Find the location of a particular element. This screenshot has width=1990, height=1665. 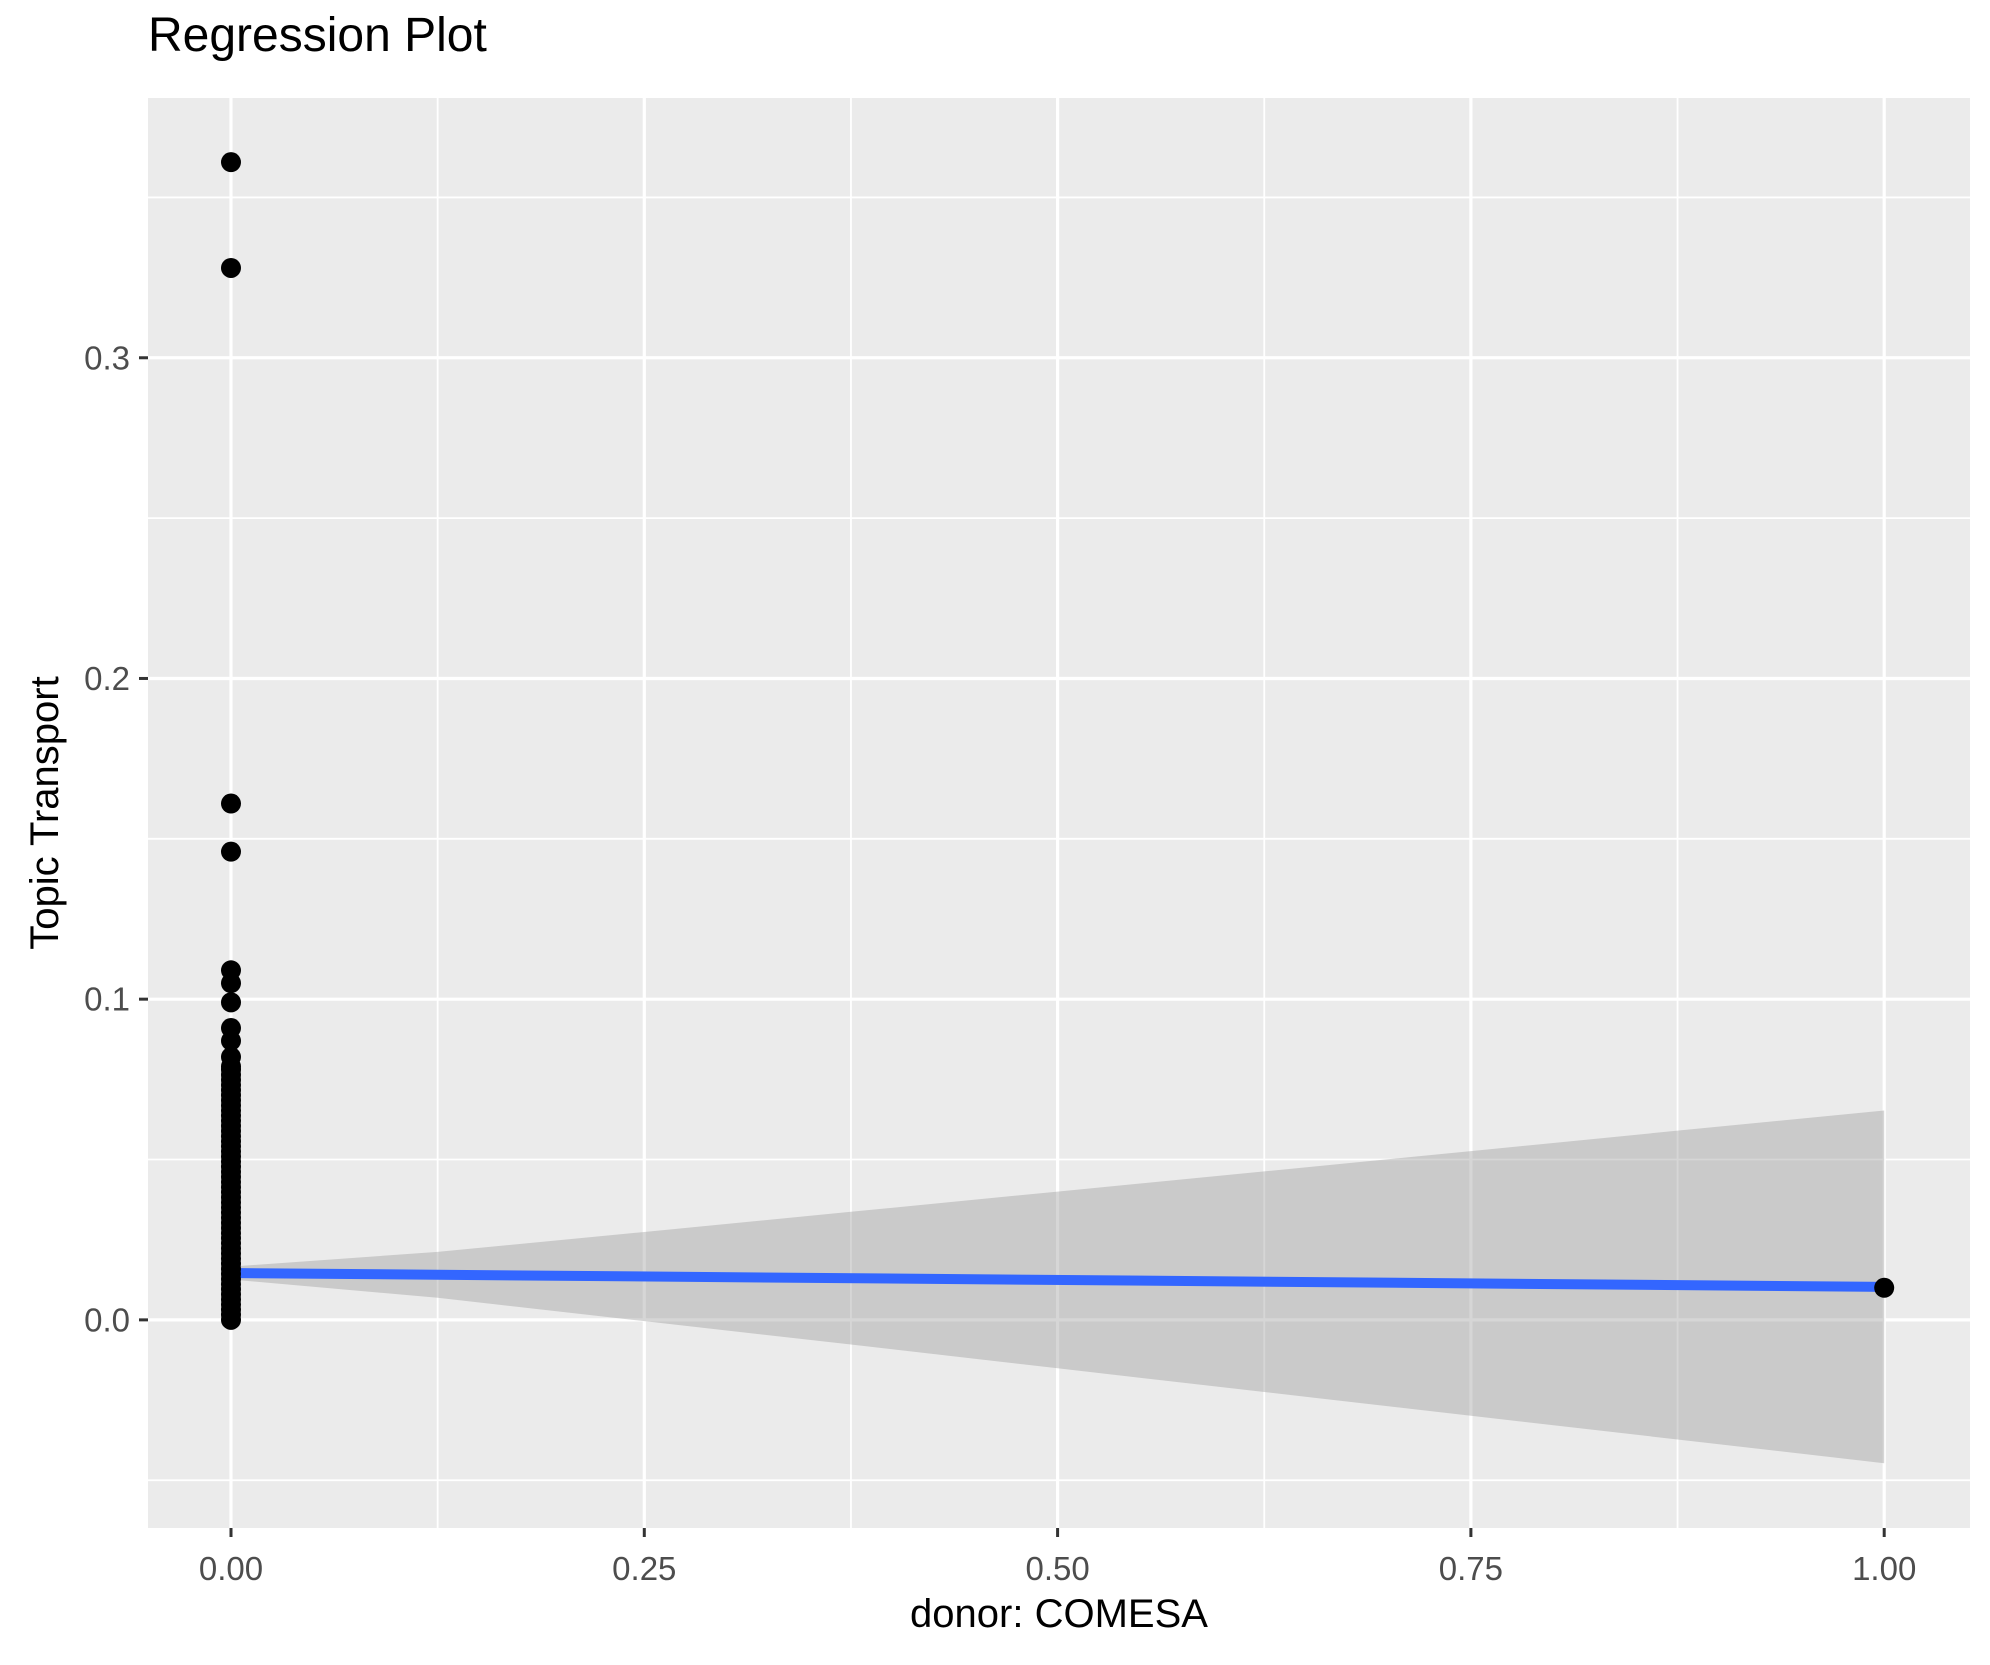

y-tick-label: 0.1 is located at coordinates (107, 999).